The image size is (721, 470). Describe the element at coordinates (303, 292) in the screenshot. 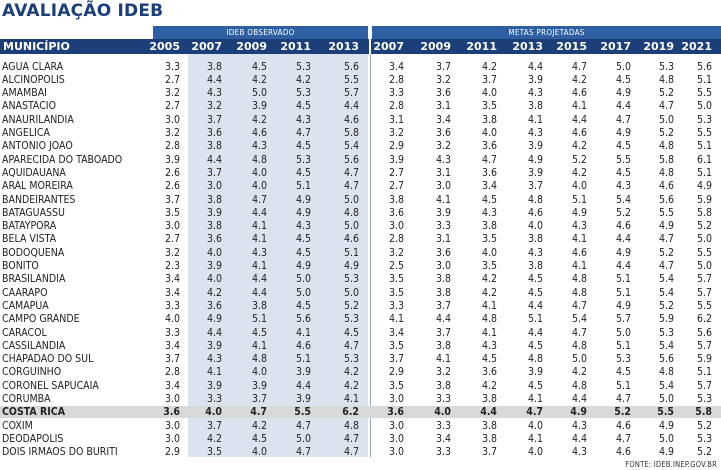

I see `observed-value-cell: 5.0` at that location.